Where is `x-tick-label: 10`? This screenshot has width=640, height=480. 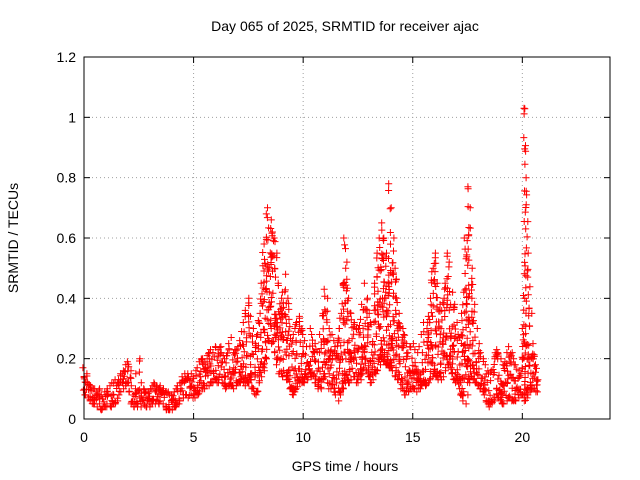 x-tick-label: 10 is located at coordinates (303, 437).